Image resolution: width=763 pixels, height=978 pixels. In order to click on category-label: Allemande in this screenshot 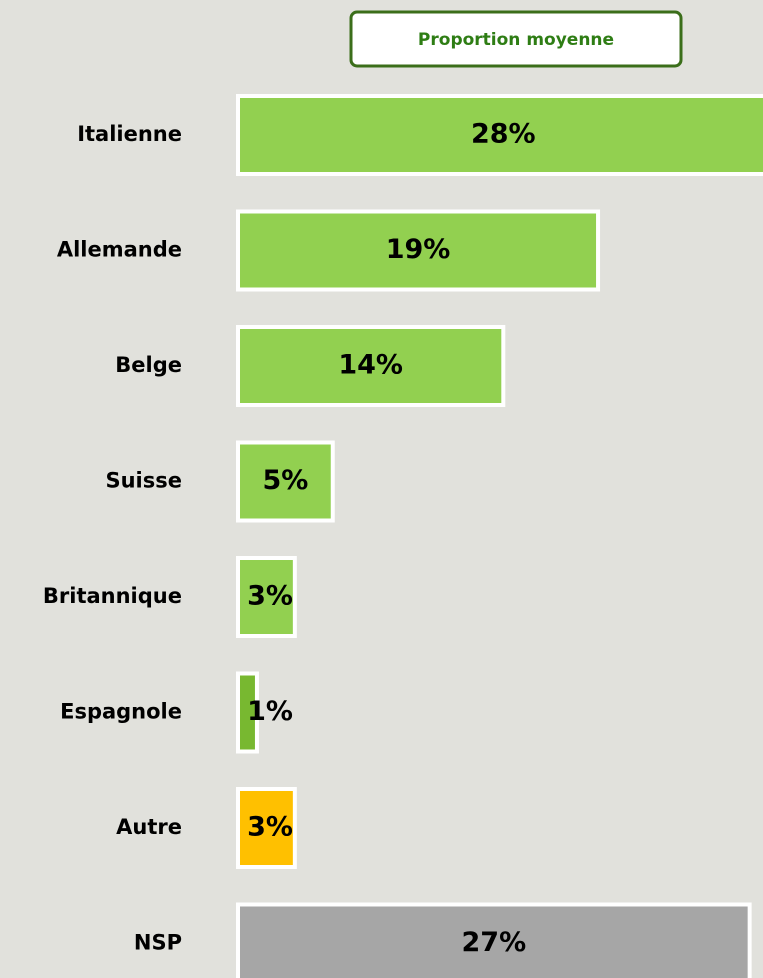, I will do `click(119, 250)`.